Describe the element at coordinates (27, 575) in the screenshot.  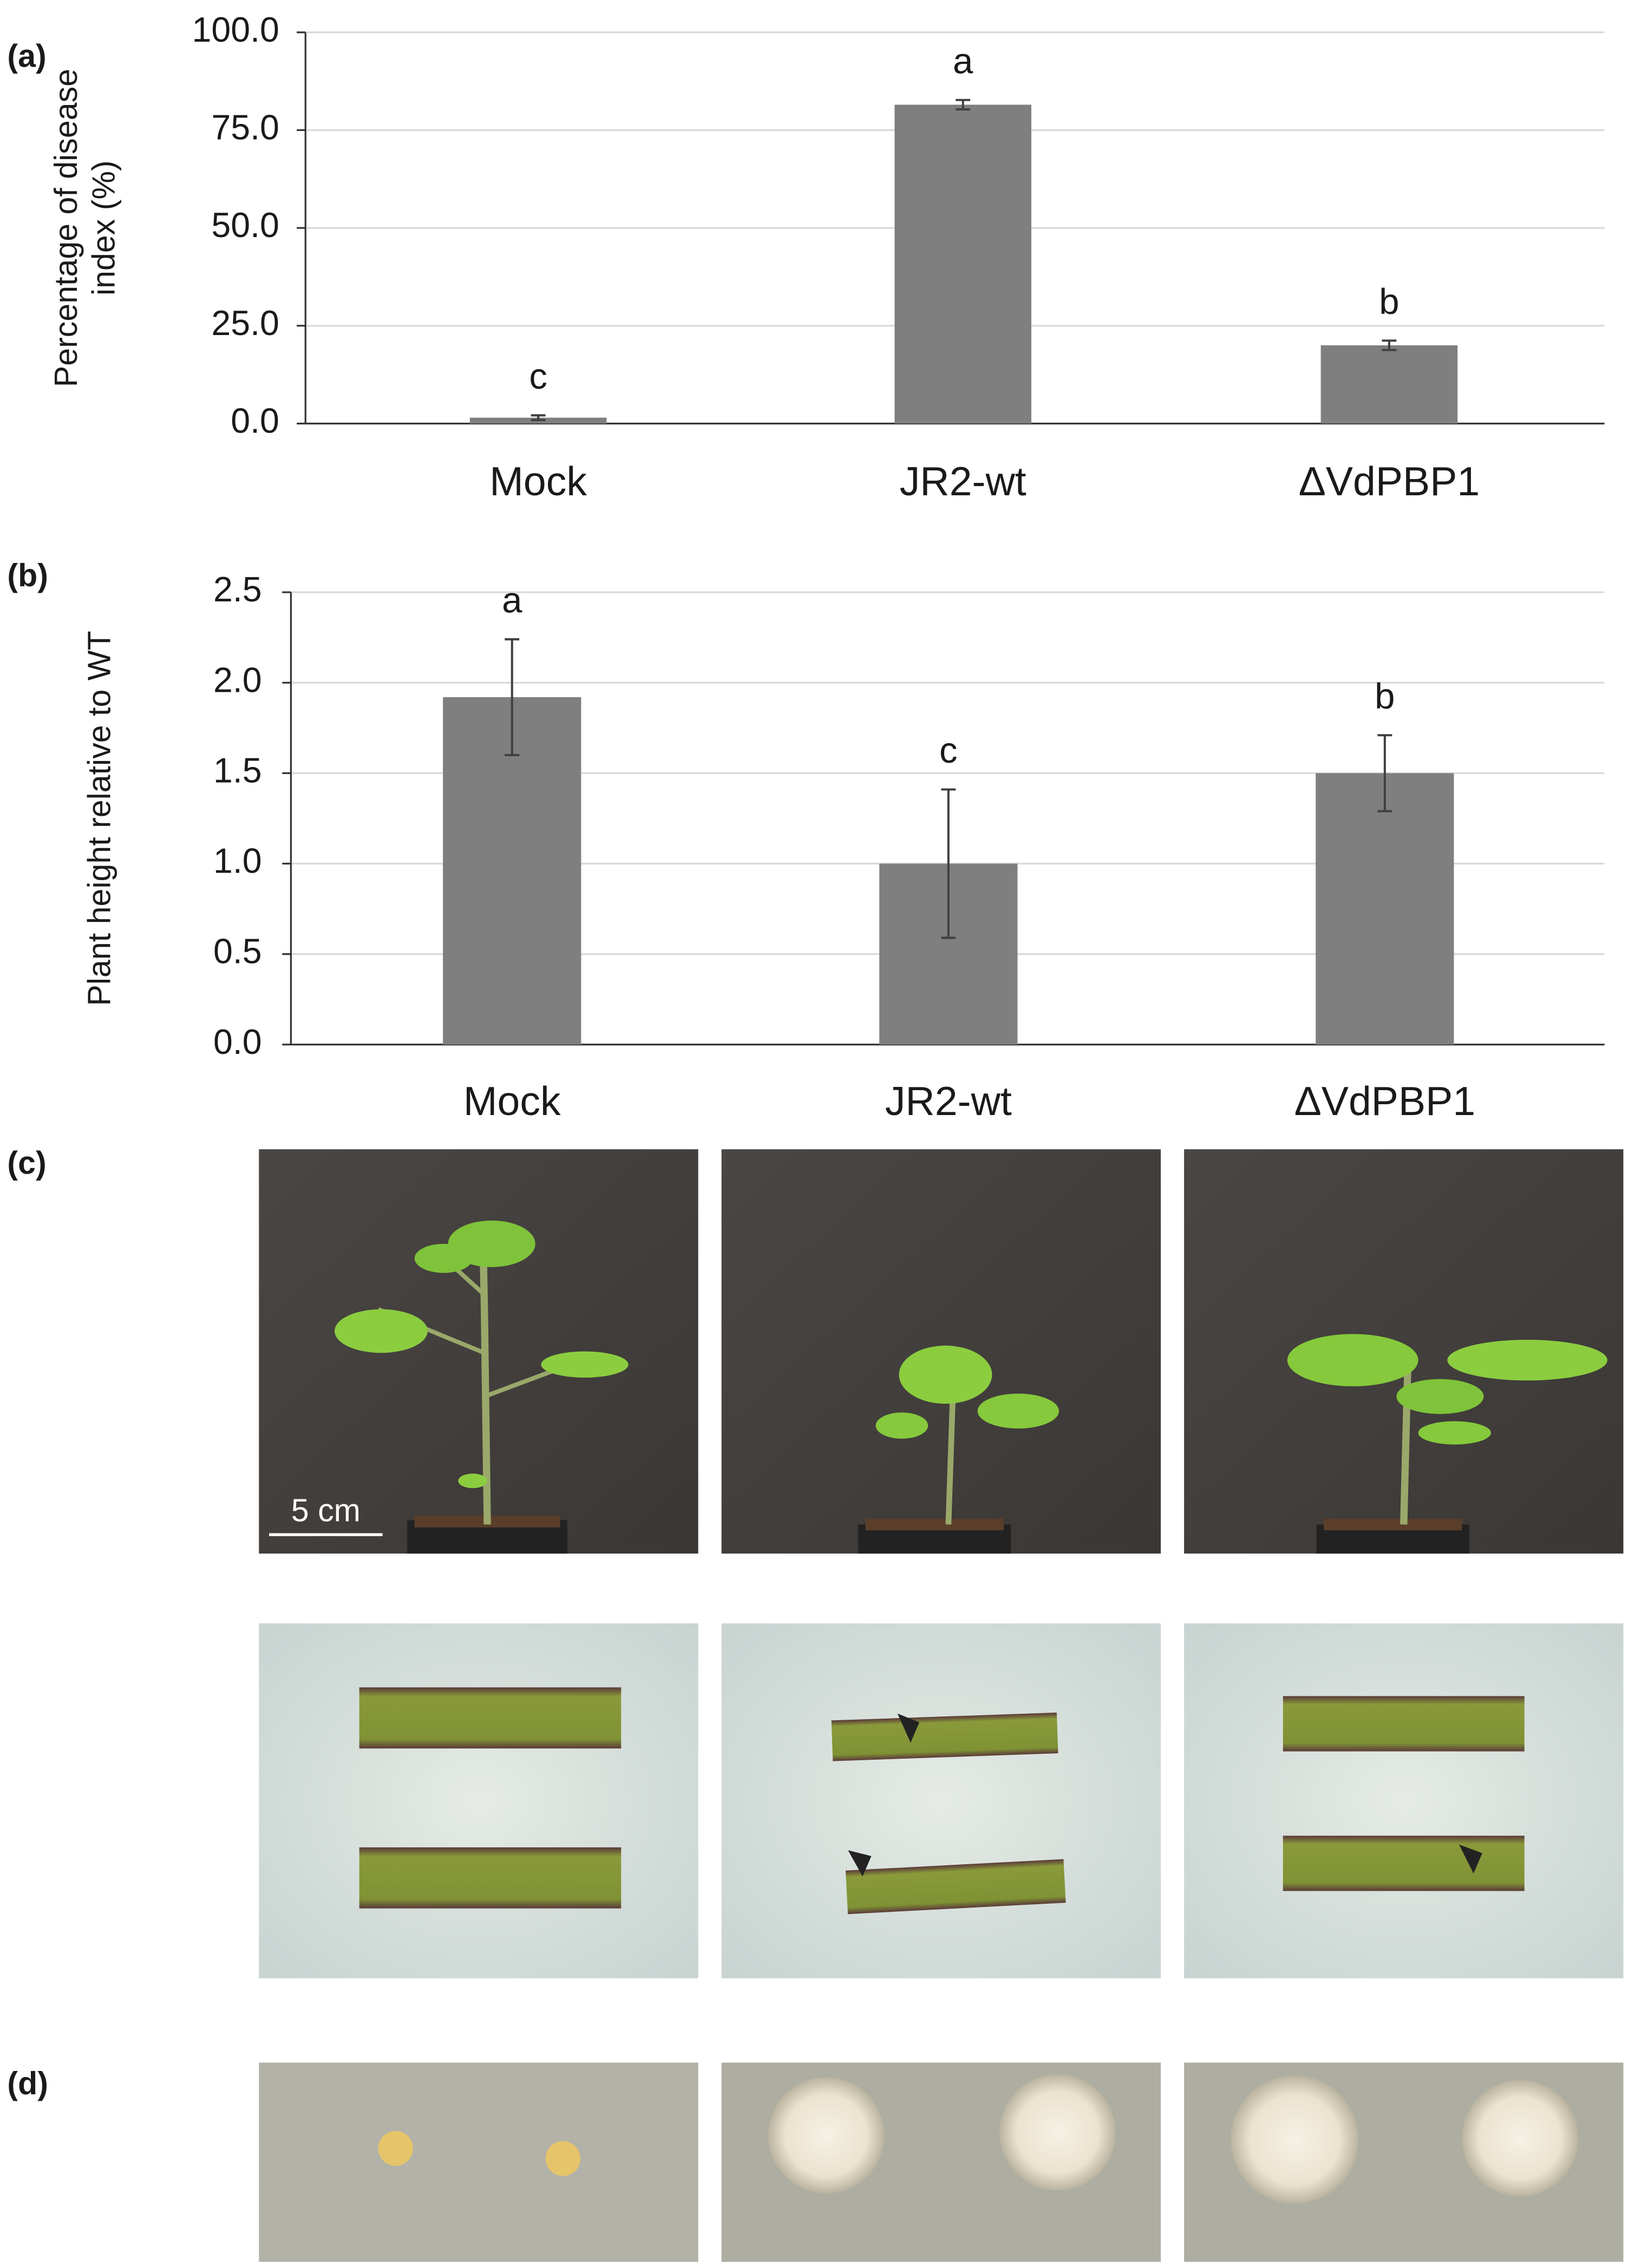
I see `panel-label: (b)` at that location.